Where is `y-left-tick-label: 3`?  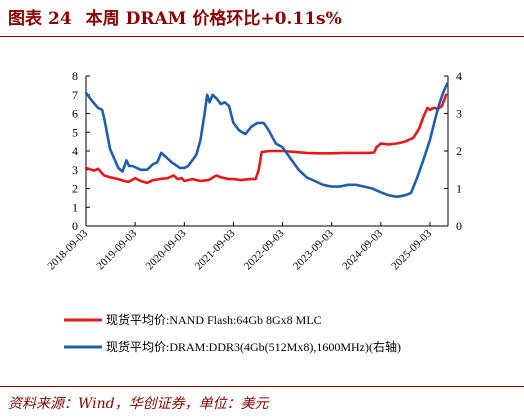
y-left-tick-label: 3 is located at coordinates (75, 170).